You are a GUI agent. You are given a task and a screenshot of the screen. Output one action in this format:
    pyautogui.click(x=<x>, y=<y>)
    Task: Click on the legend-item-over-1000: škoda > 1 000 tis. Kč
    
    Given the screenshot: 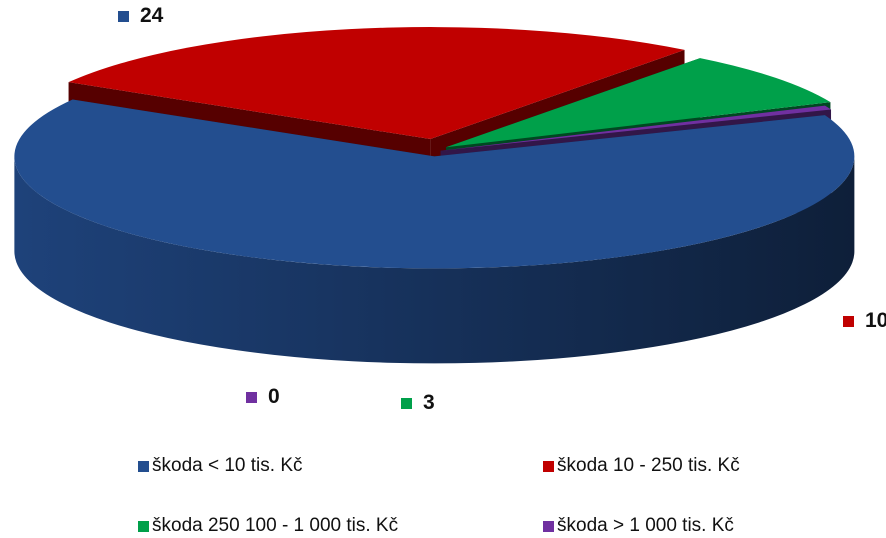 What is the action you would take?
    pyautogui.click(x=638, y=526)
    